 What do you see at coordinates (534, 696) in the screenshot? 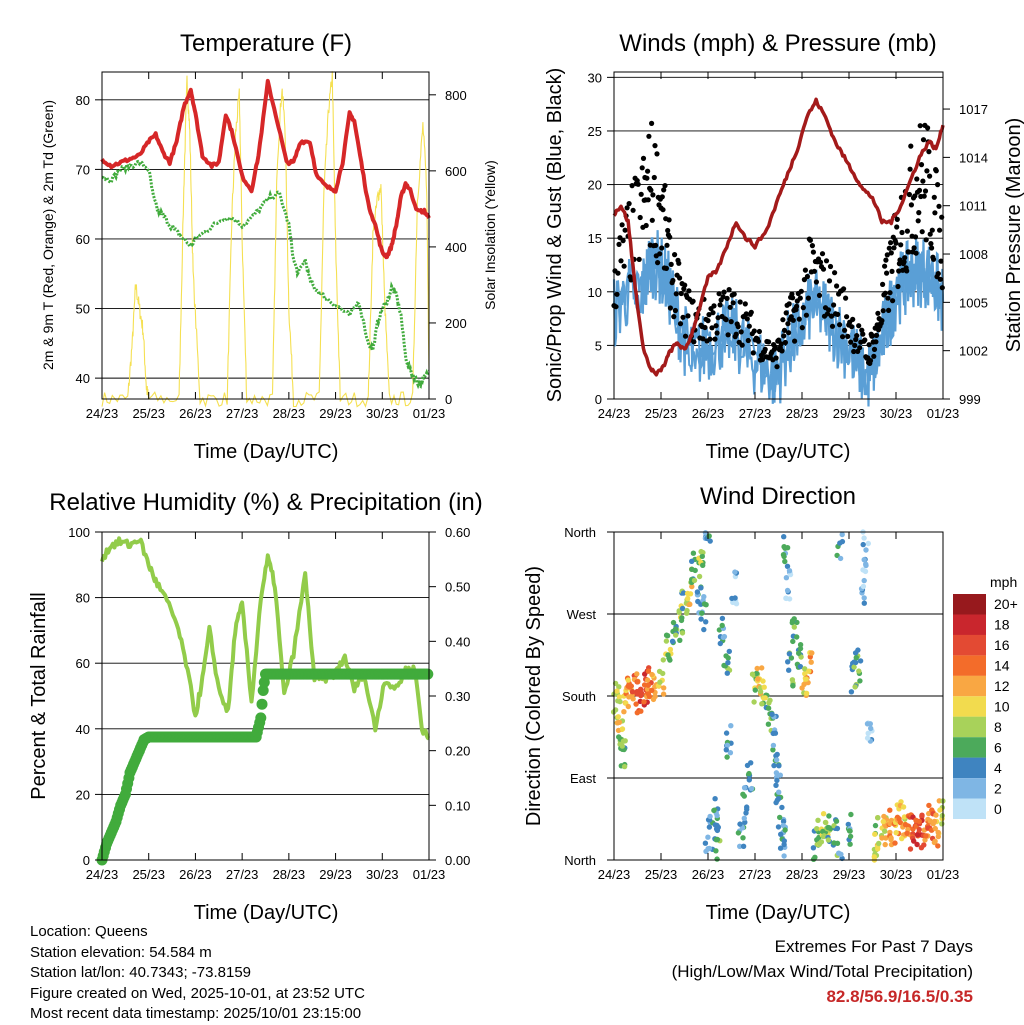
I see `direction-ylabel: Direction (Colored By Speed)` at bounding box center [534, 696].